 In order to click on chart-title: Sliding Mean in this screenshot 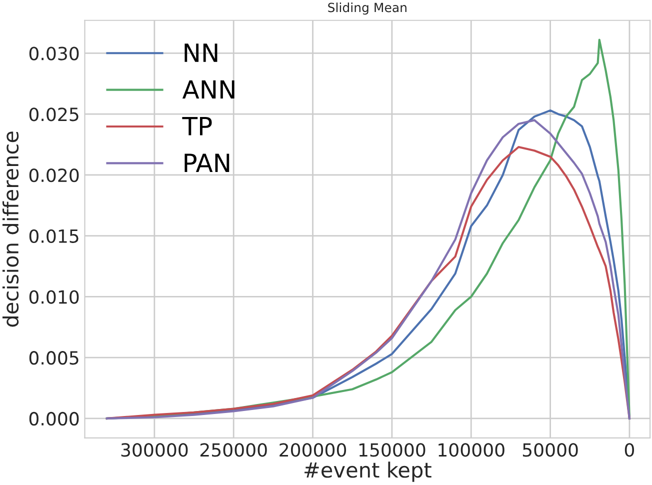, I will do `click(367, 8)`.